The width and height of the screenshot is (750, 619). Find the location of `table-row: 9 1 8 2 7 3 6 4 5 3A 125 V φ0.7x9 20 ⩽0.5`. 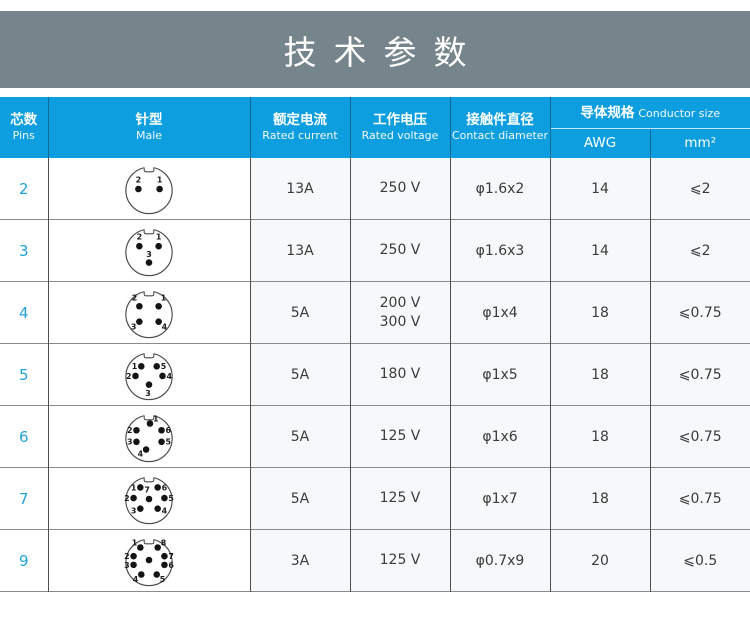

table-row: 9 1 8 2 7 3 6 4 5 3A 125 V φ0.7x9 20 ⩽0.5 is located at coordinates (375, 560).